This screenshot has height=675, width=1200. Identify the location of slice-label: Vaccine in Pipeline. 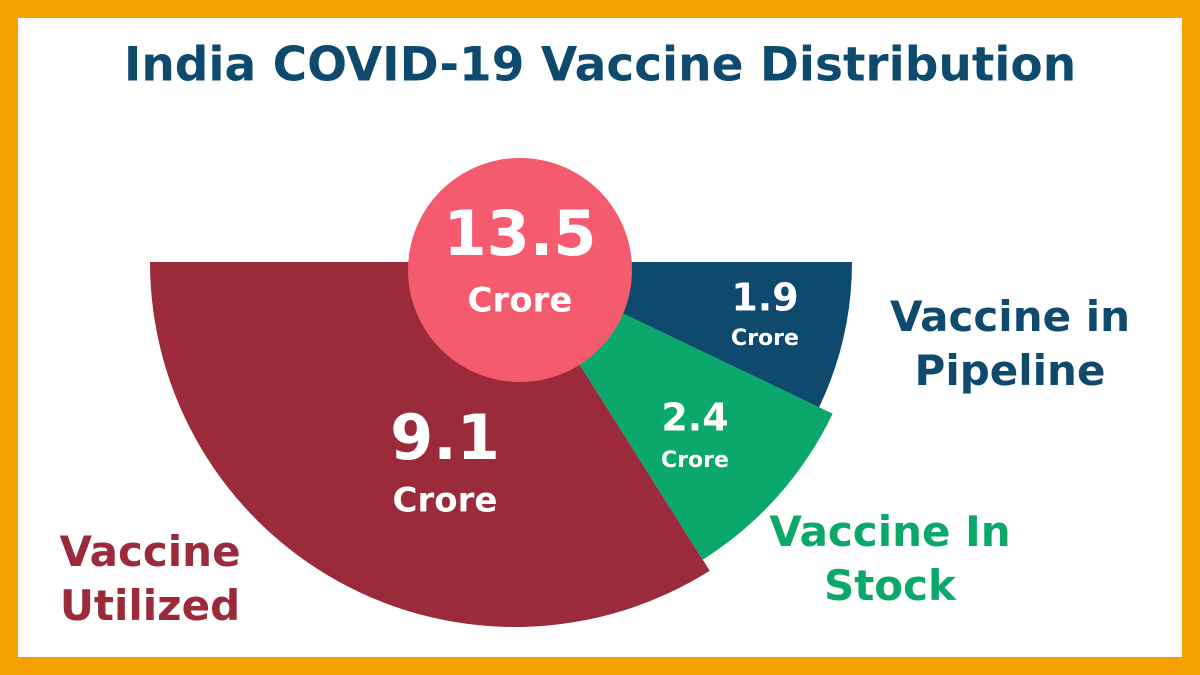
(1010, 343).